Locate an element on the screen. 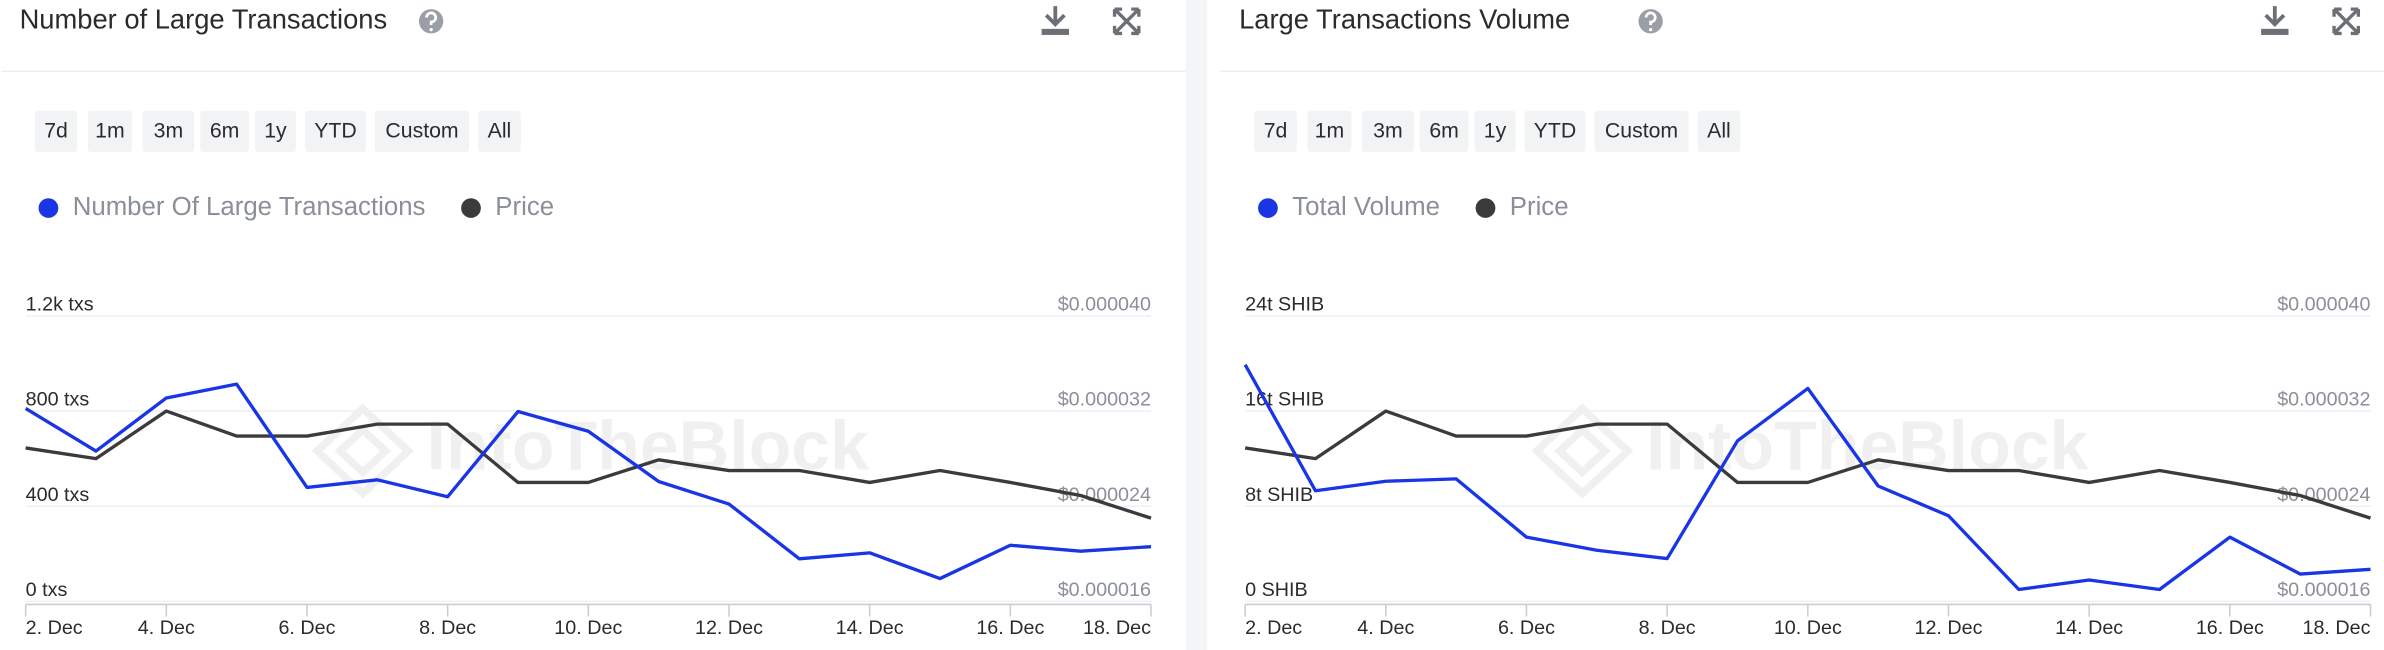 This screenshot has height=650, width=2384. legend-label: Total Volume is located at coordinates (1366, 207).